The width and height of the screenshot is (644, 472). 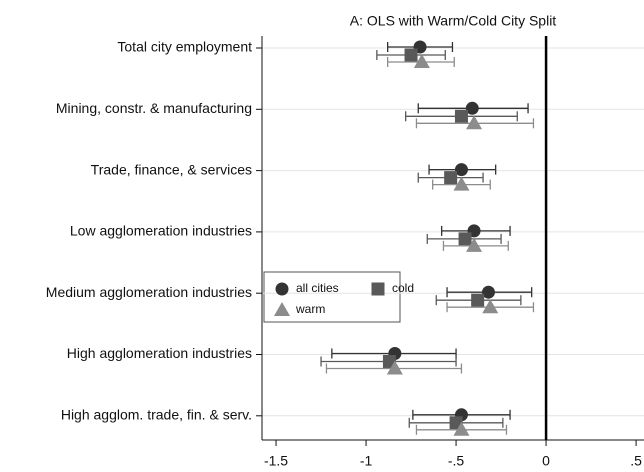 I want to click on y-tick-label: Total city employment, so click(x=184, y=47).